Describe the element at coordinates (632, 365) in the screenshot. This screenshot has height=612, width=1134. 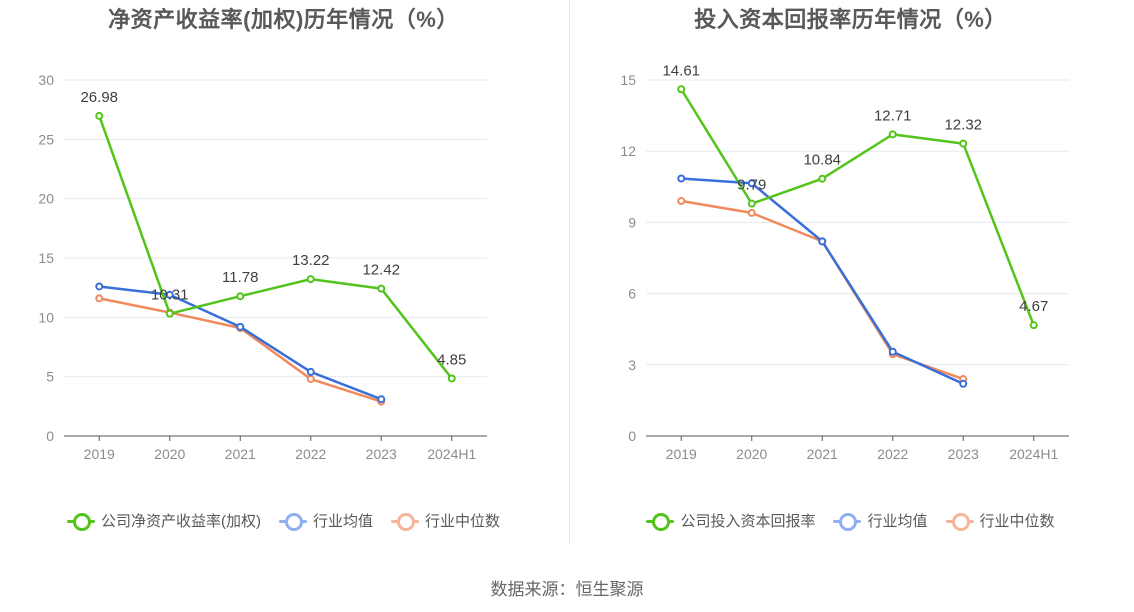
I see `y-tick-label: 3` at that location.